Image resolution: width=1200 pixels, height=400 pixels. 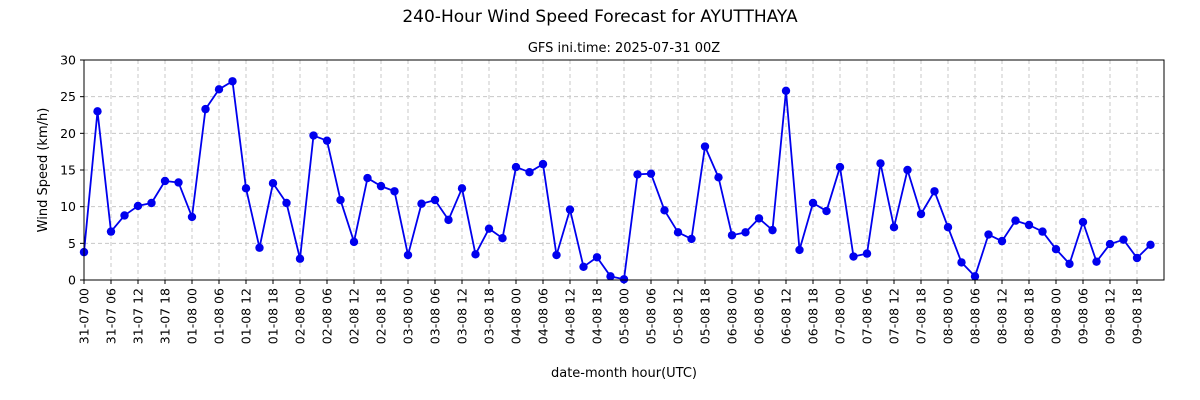 What do you see at coordinates (624, 48) in the screenshot?
I see `chart-subtitle: GFS ini.time: 2025-07-31 00Z` at bounding box center [624, 48].